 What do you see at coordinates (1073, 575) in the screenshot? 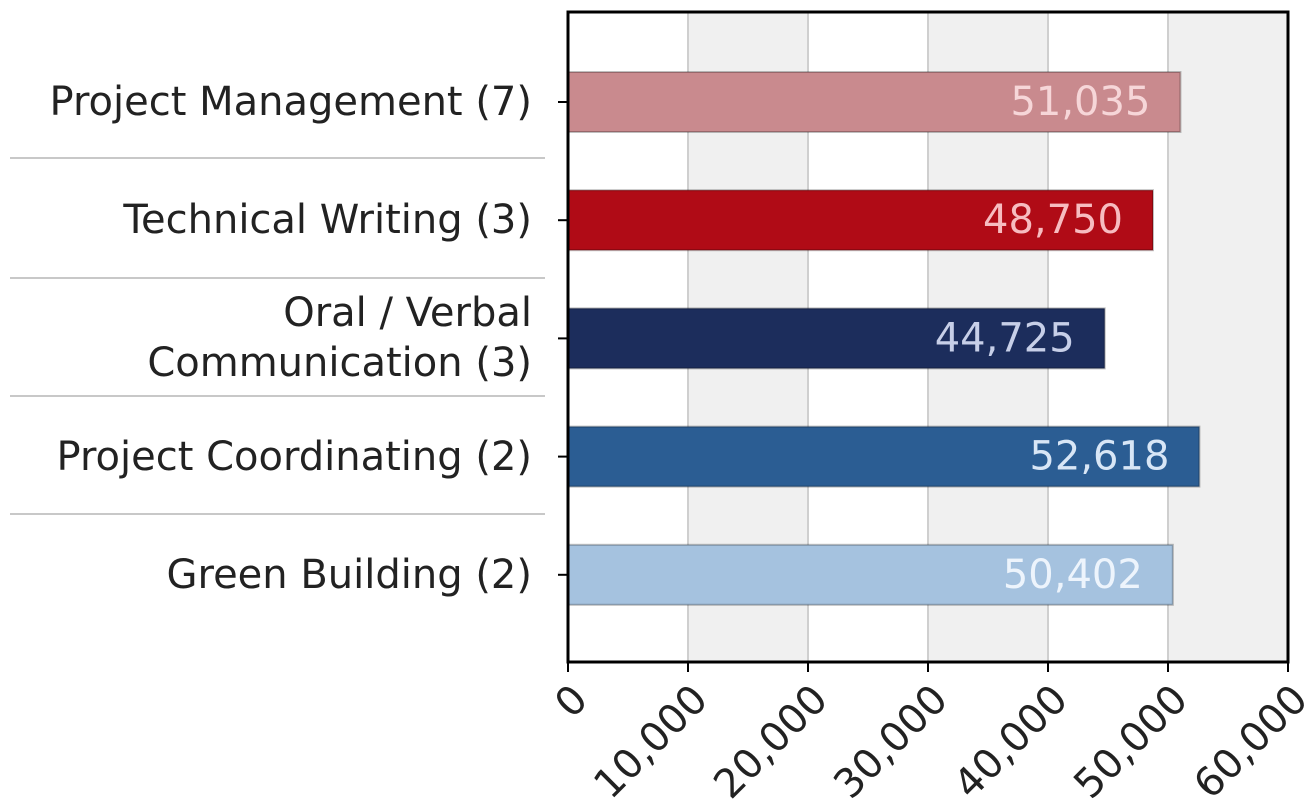
I see `value-label: 50,402` at bounding box center [1073, 575].